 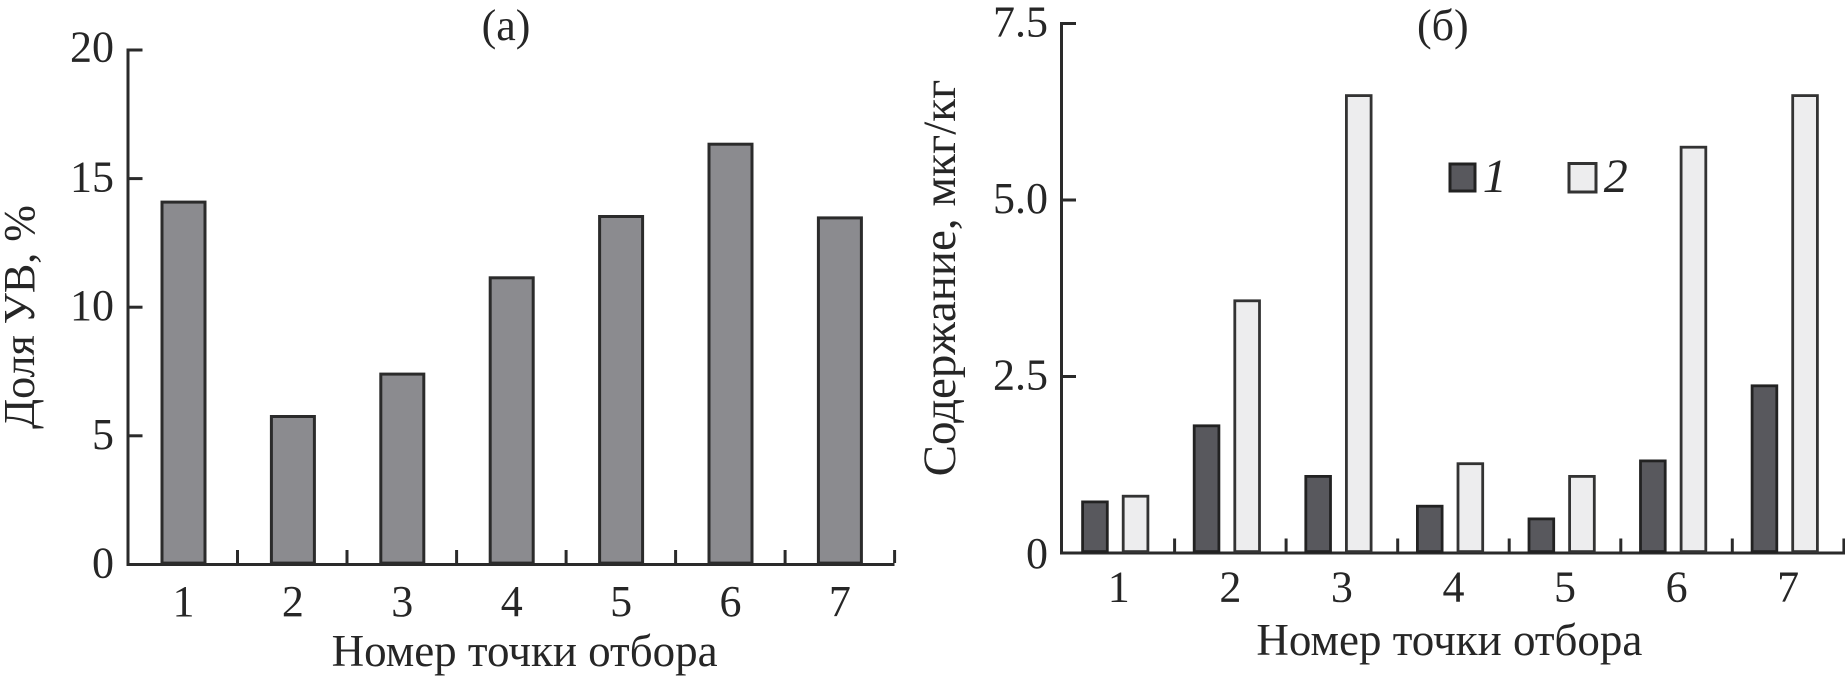 I want to click on svg-text: 20, so click(x=92, y=47).